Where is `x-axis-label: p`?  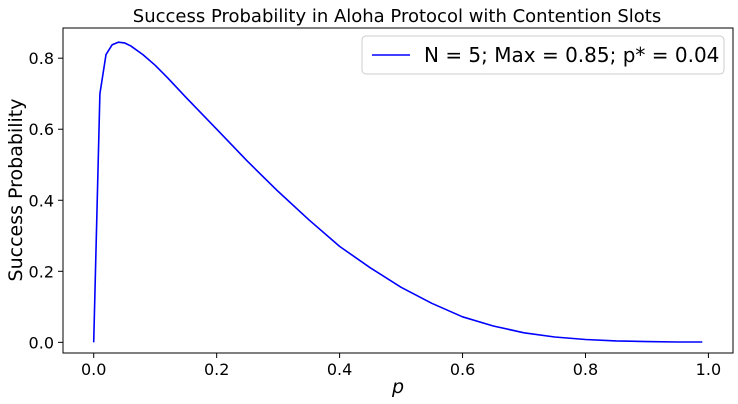 x-axis-label: p is located at coordinates (397, 387).